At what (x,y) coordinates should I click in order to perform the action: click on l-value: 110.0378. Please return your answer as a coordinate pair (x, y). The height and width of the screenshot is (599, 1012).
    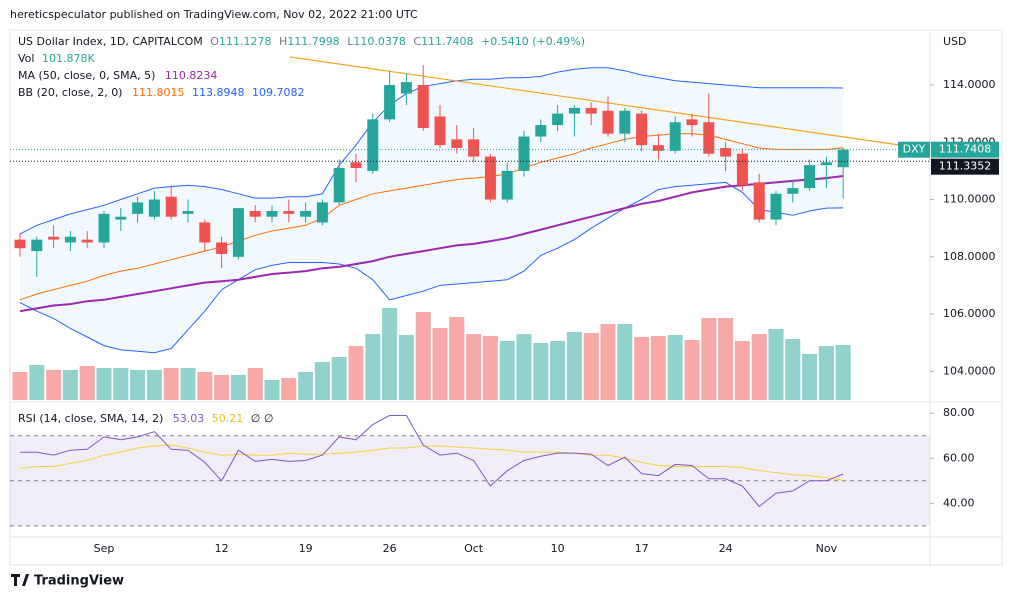
    Looking at the image, I should click on (379, 41).